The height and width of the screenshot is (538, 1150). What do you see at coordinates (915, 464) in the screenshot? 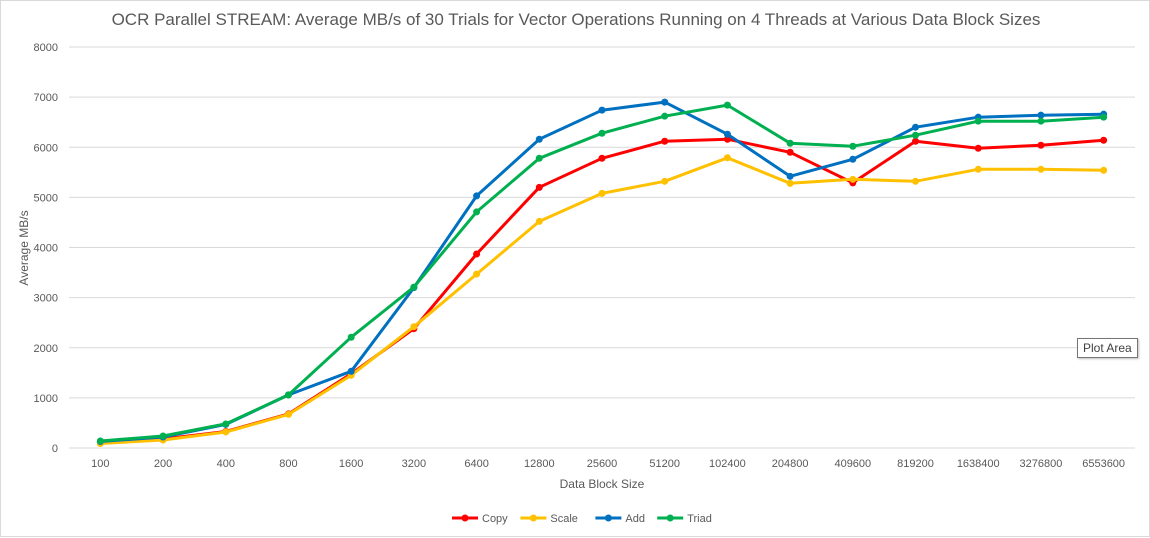
I see `x-tick-label: 819200` at bounding box center [915, 464].